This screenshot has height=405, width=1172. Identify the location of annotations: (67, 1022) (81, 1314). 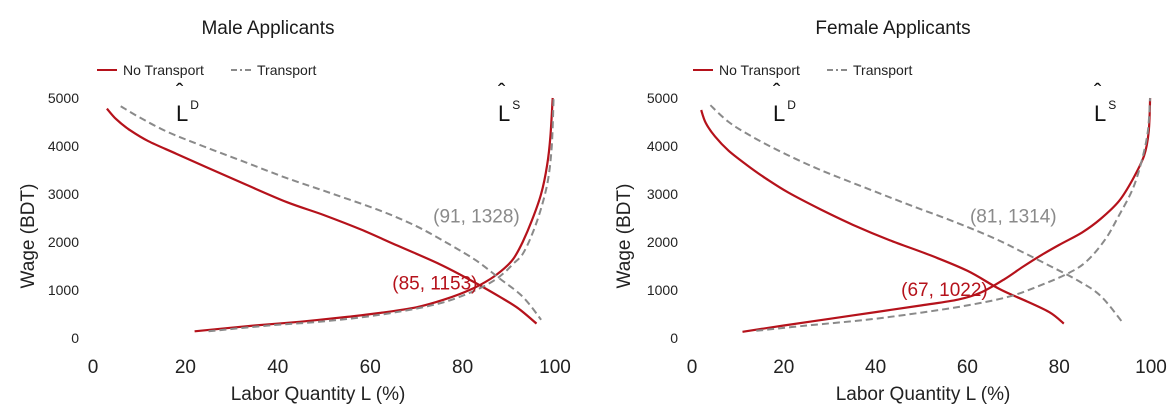
(978, 254).